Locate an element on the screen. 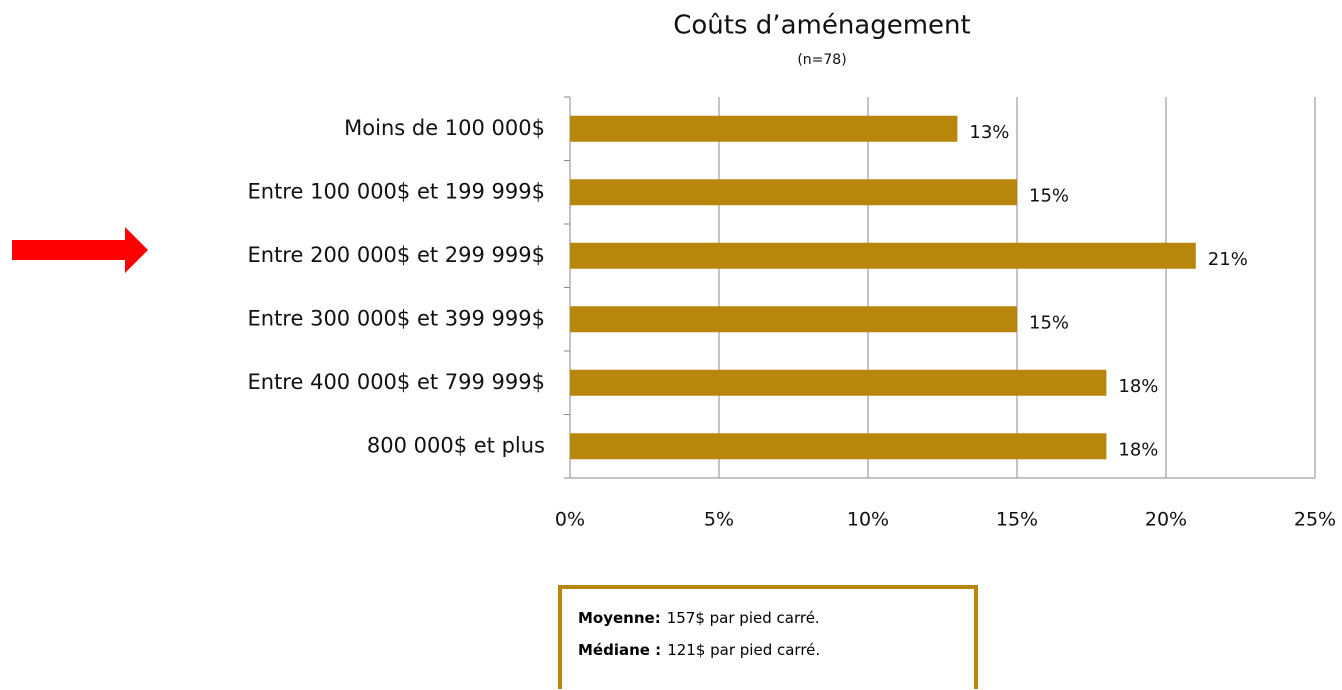 Image resolution: width=1342 pixels, height=690 pixels. note: Moyenne: 157$ par pied carré. is located at coordinates (776, 618).